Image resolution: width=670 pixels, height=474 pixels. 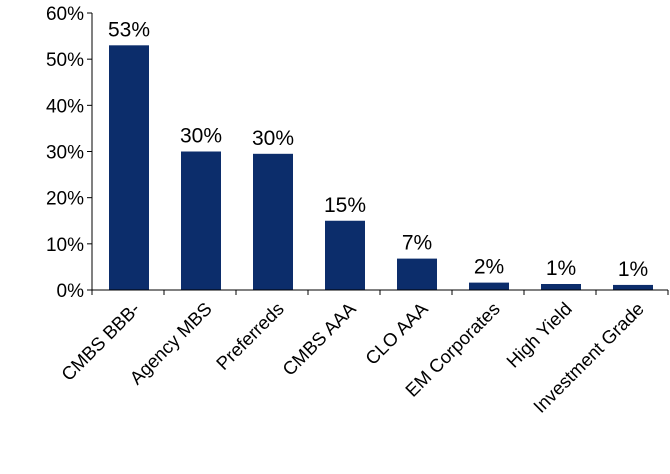 What do you see at coordinates (250, 336) in the screenshot?
I see `category-label: Preferreds` at bounding box center [250, 336].